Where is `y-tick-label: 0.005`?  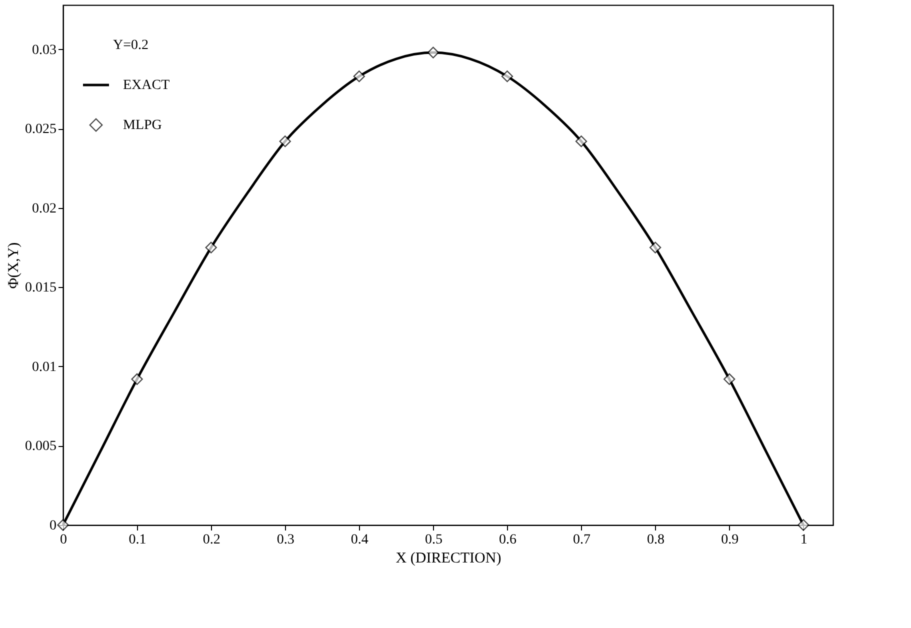 y-tick-label: 0.005 is located at coordinates (40, 446).